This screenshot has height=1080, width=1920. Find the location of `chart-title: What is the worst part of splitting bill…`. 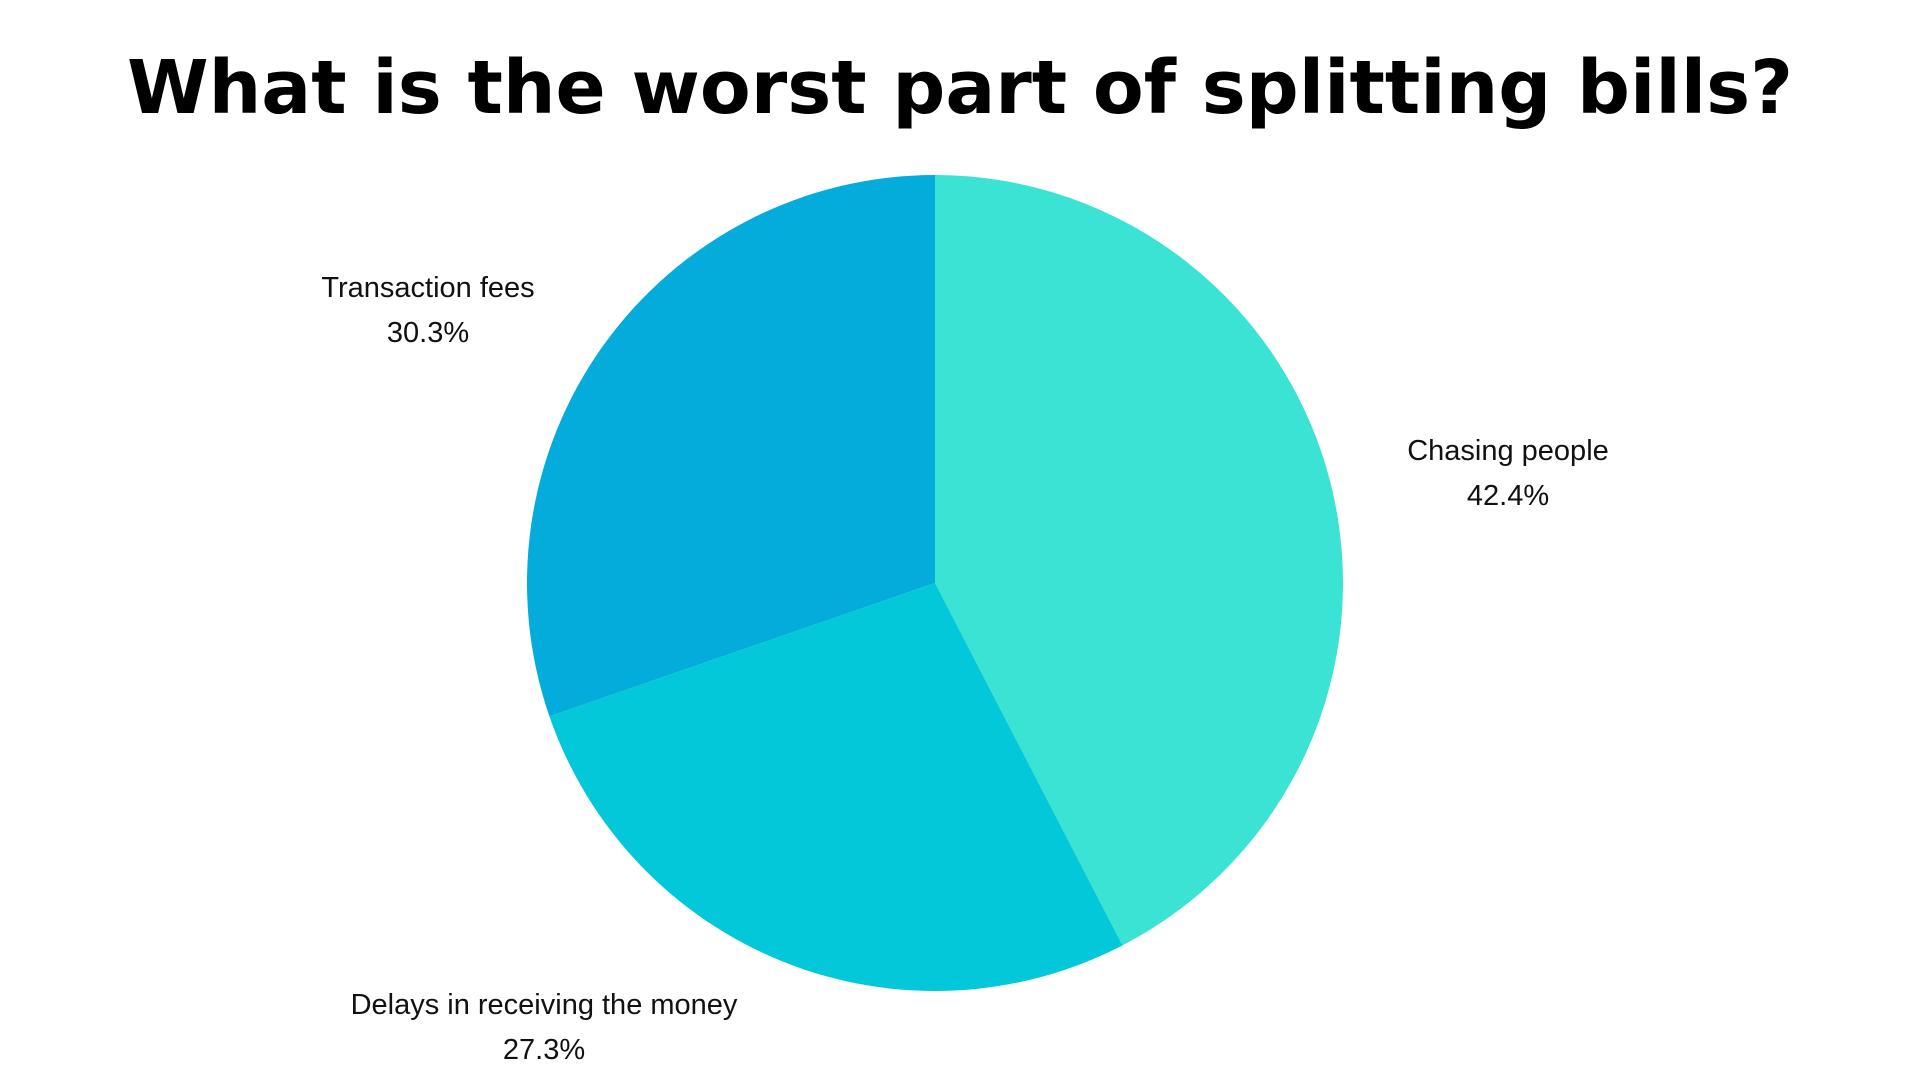

chart-title: What is the worst part of splitting bill… is located at coordinates (960, 88).